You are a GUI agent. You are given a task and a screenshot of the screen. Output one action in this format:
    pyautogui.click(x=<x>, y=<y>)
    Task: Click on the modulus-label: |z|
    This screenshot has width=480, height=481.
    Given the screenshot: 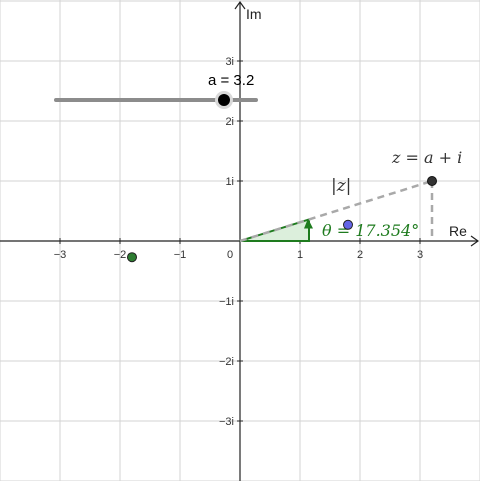 What is the action you would take?
    pyautogui.click(x=341, y=186)
    